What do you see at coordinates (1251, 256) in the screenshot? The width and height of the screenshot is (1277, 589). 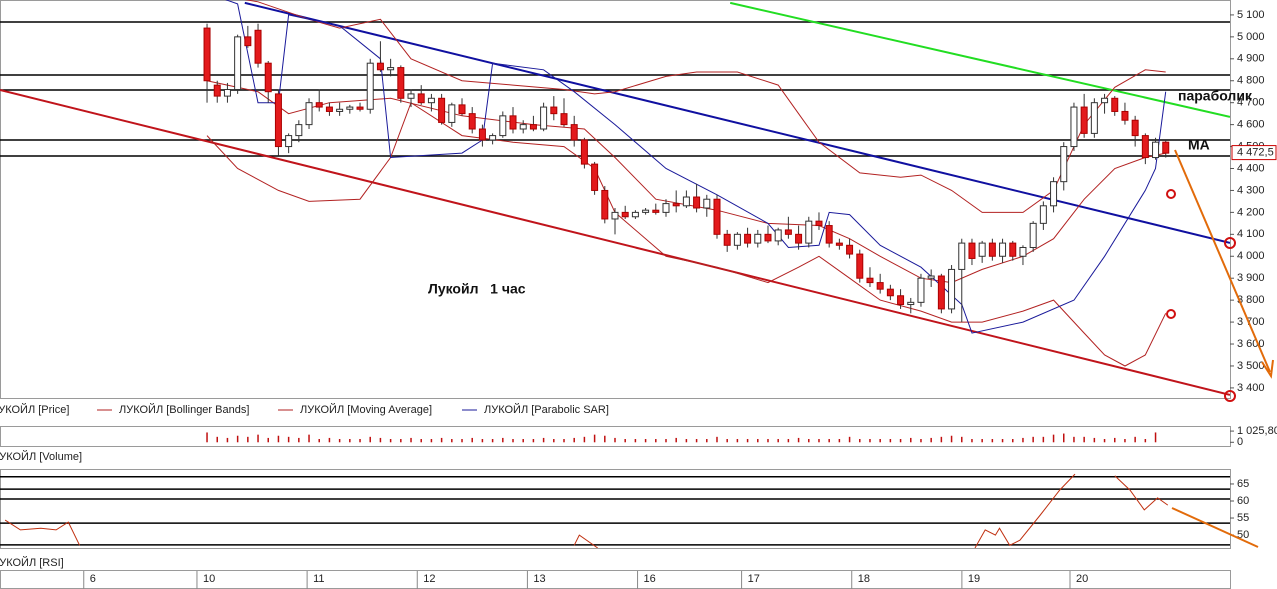 I see `y-tick-label: 4 000` at bounding box center [1251, 256].